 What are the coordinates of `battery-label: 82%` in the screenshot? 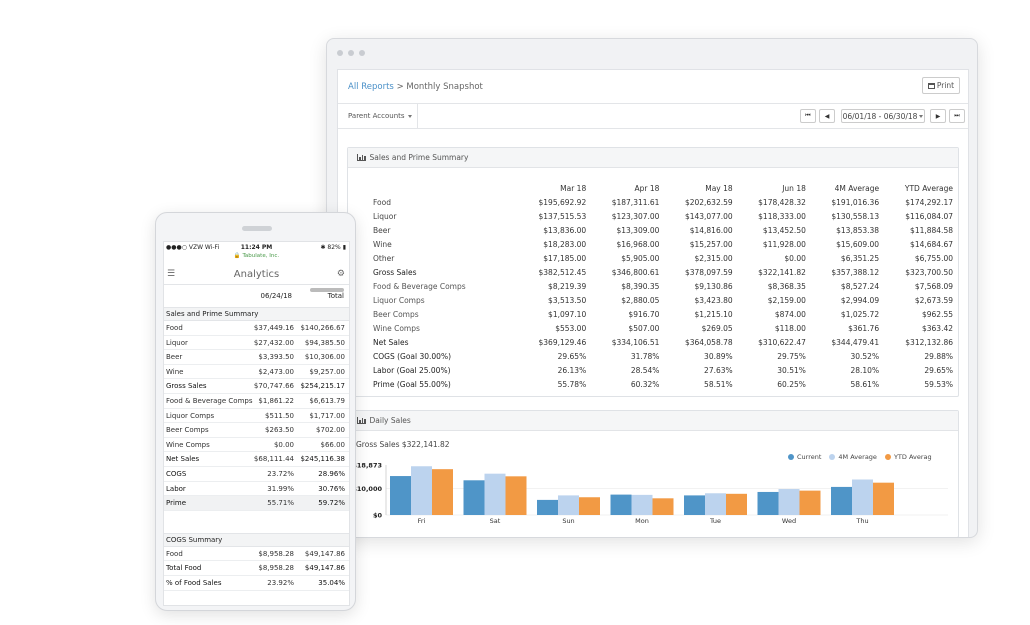 It's located at (334, 247).